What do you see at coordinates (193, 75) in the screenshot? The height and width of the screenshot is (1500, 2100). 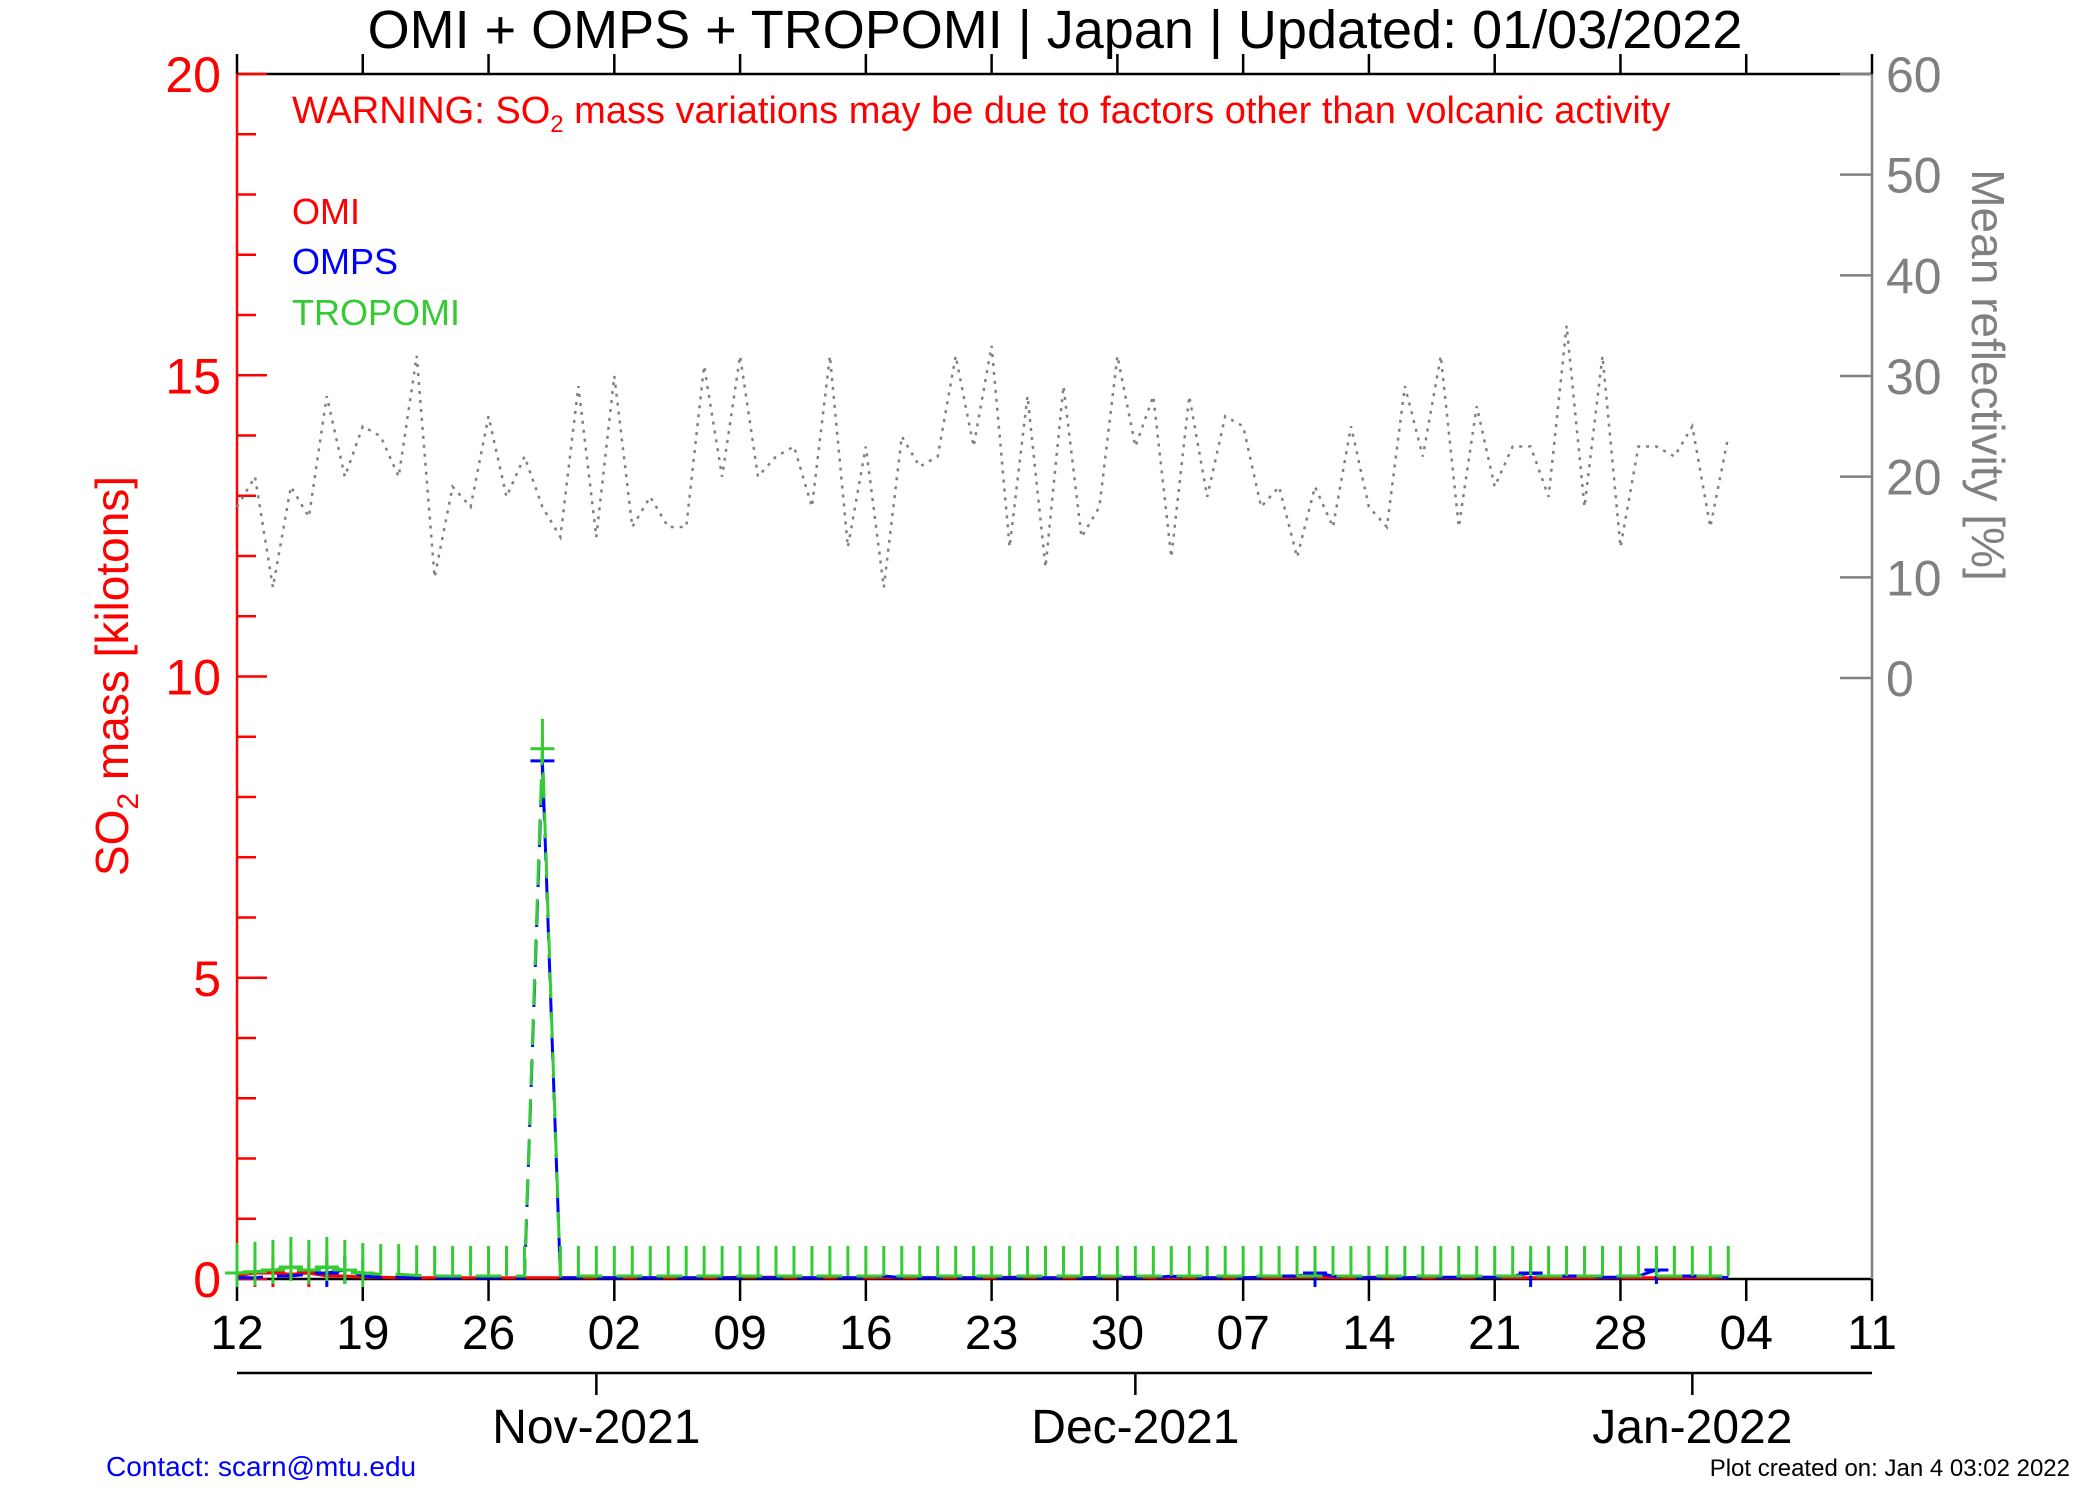 I see `y-tick-label: 20` at bounding box center [193, 75].